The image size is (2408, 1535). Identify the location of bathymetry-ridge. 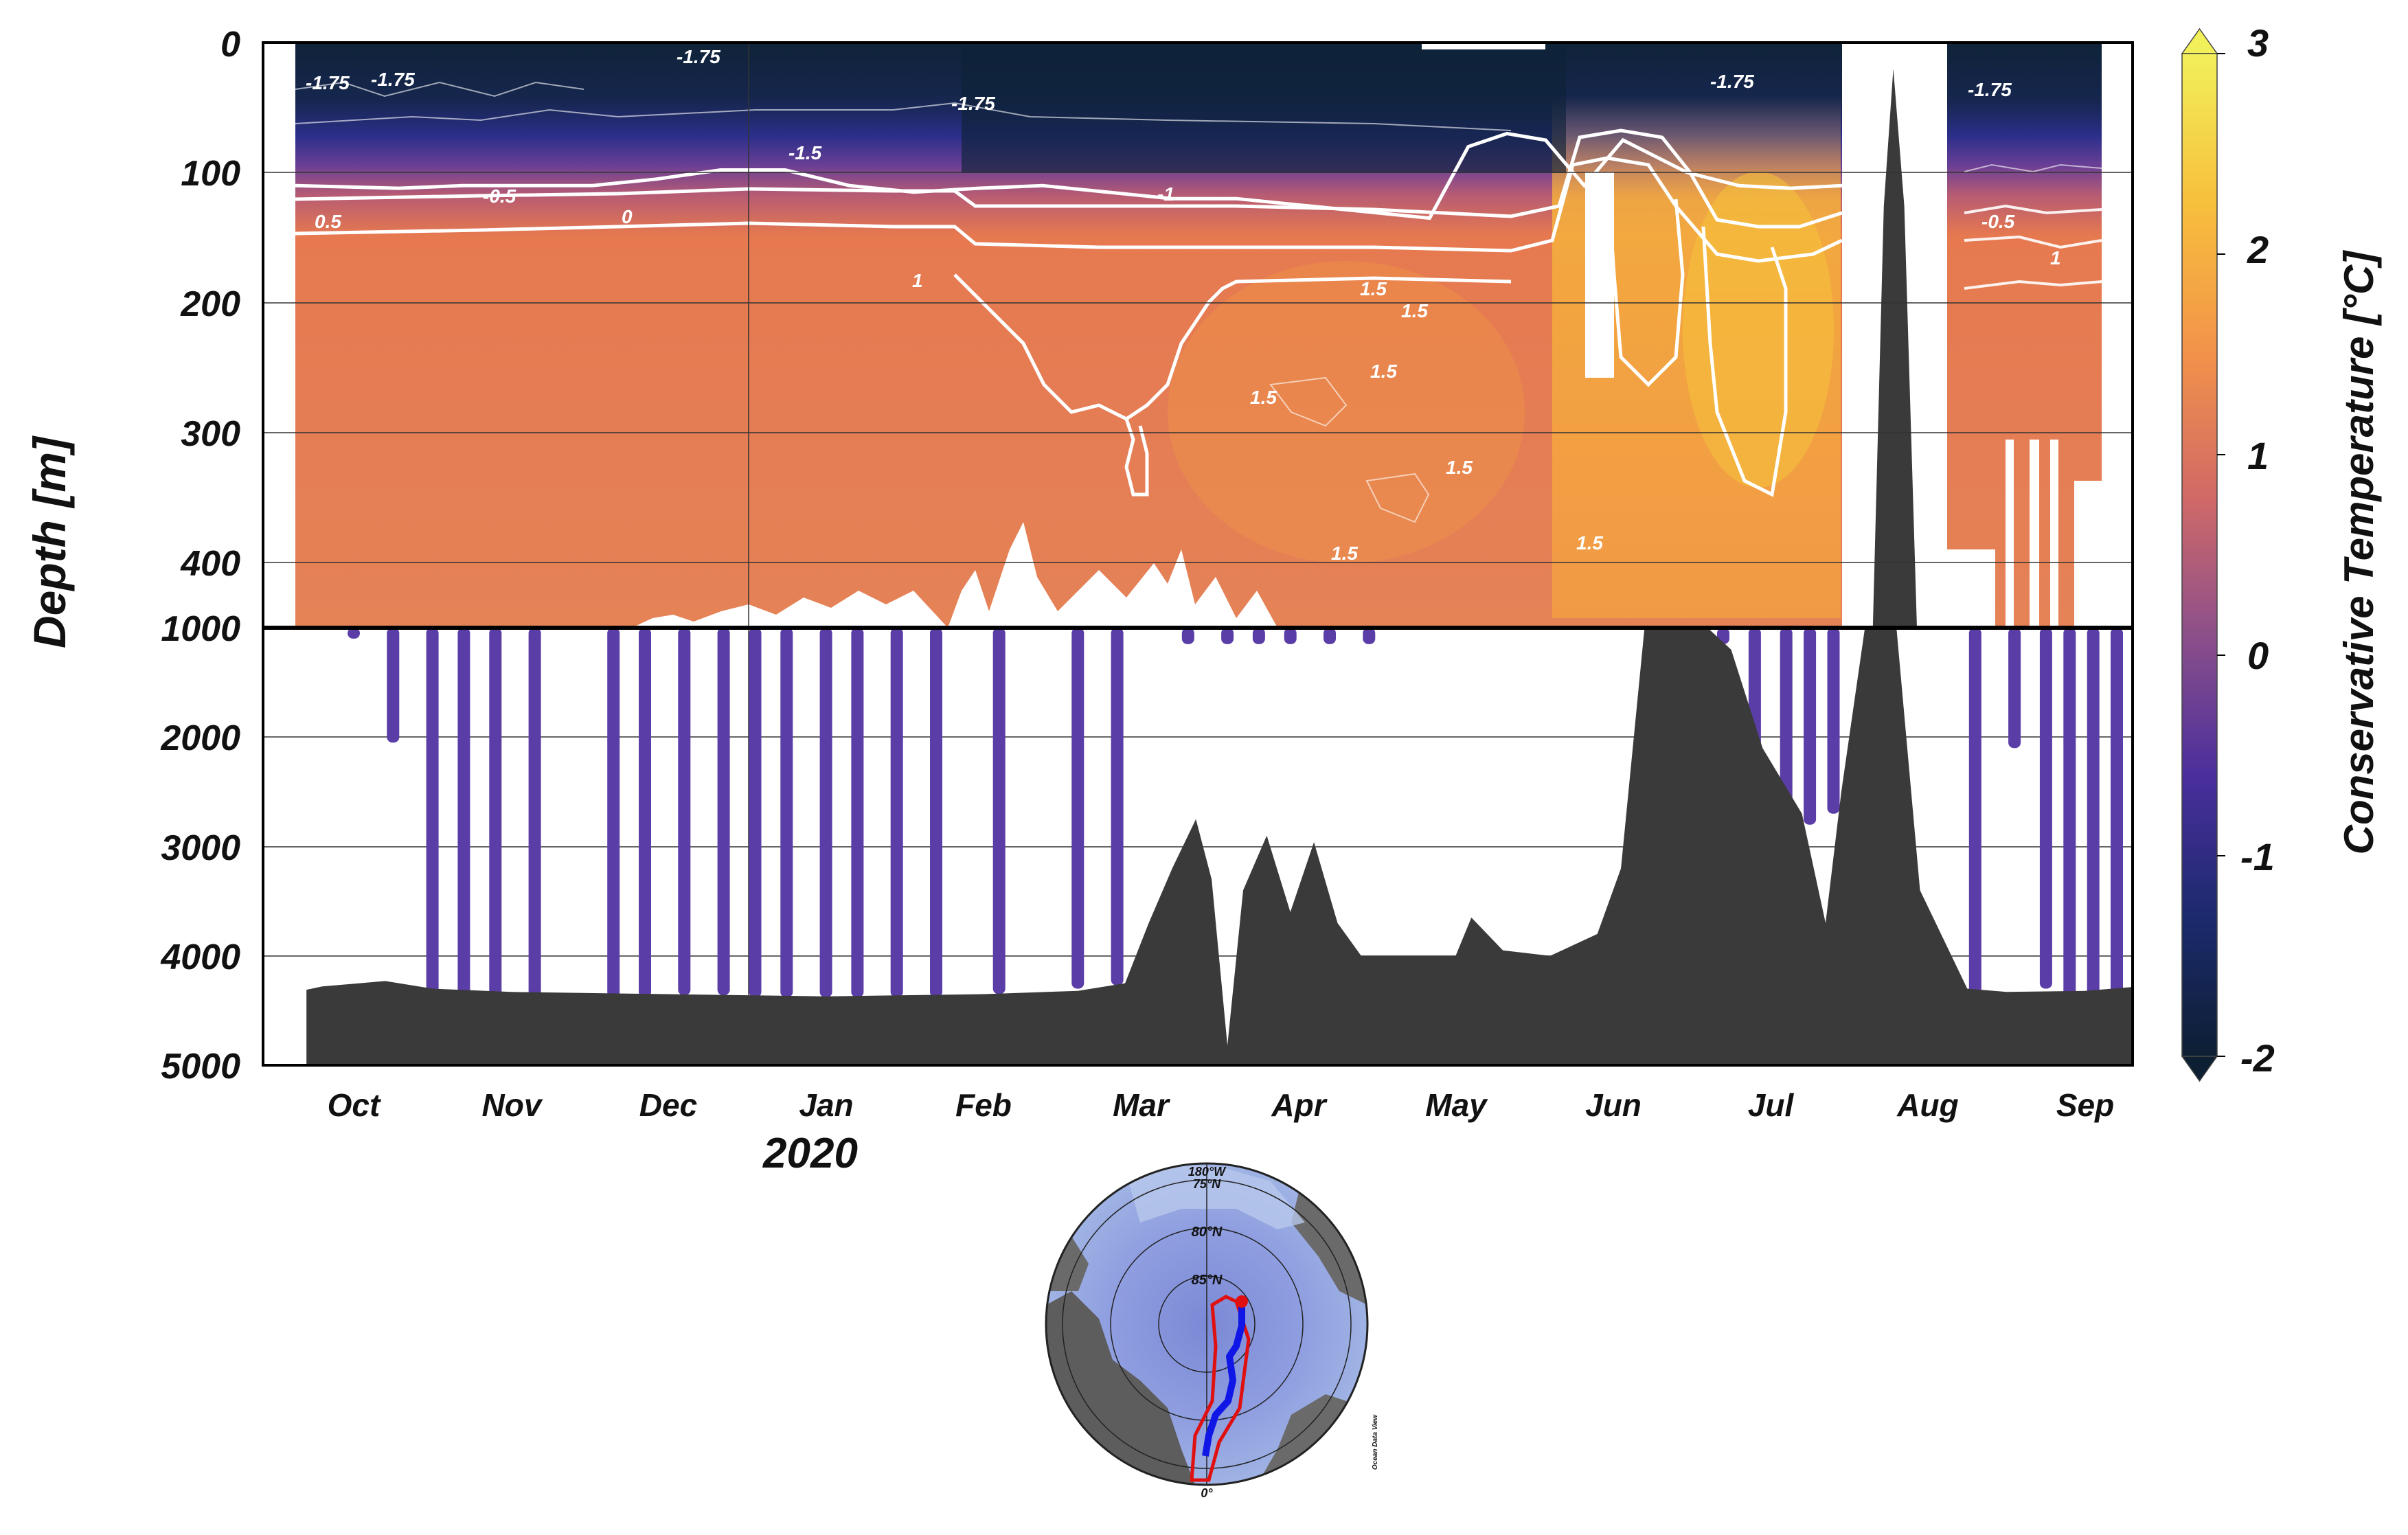
(1895, 348).